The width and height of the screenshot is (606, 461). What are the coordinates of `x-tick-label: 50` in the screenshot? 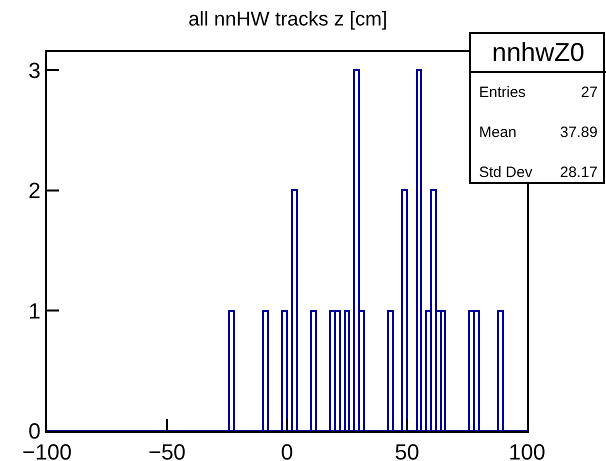 It's located at (407, 450).